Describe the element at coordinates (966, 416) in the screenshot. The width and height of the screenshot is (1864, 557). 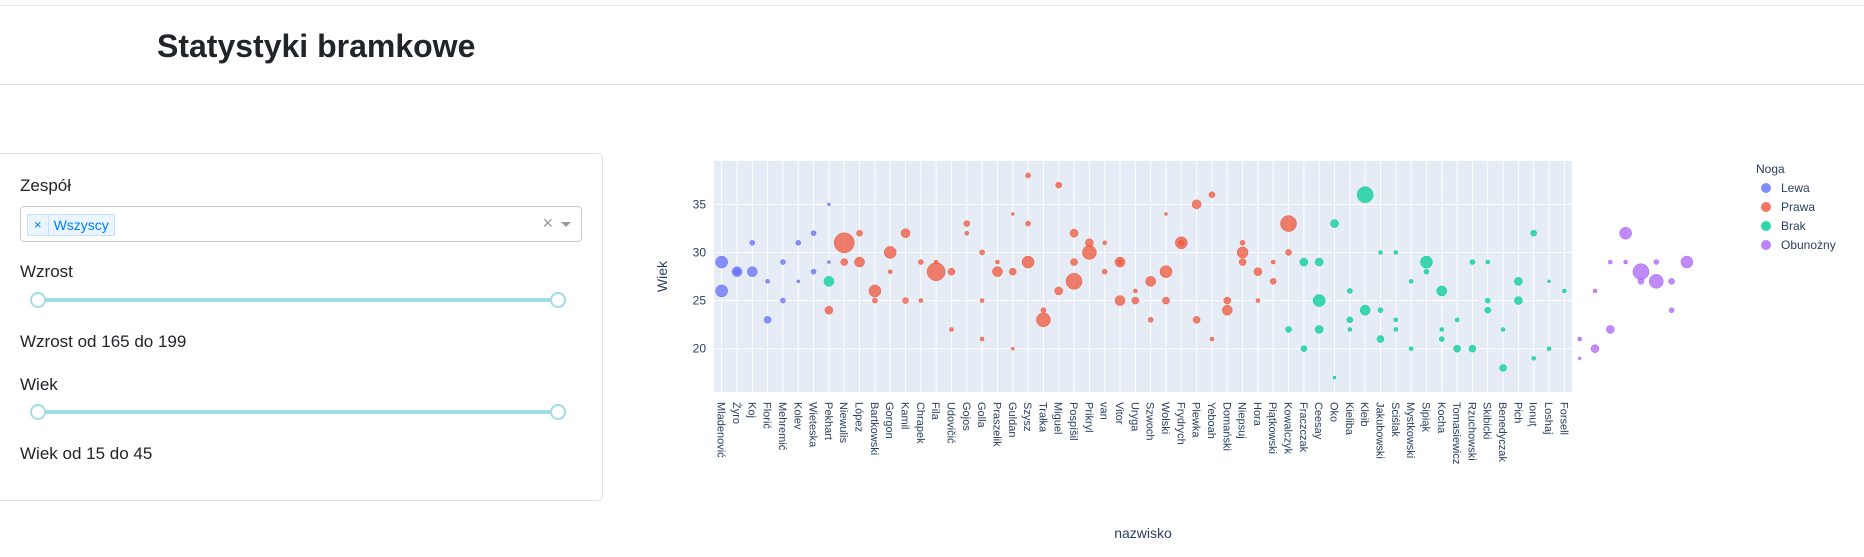
I see `x-tick-label: Gojos` at that location.